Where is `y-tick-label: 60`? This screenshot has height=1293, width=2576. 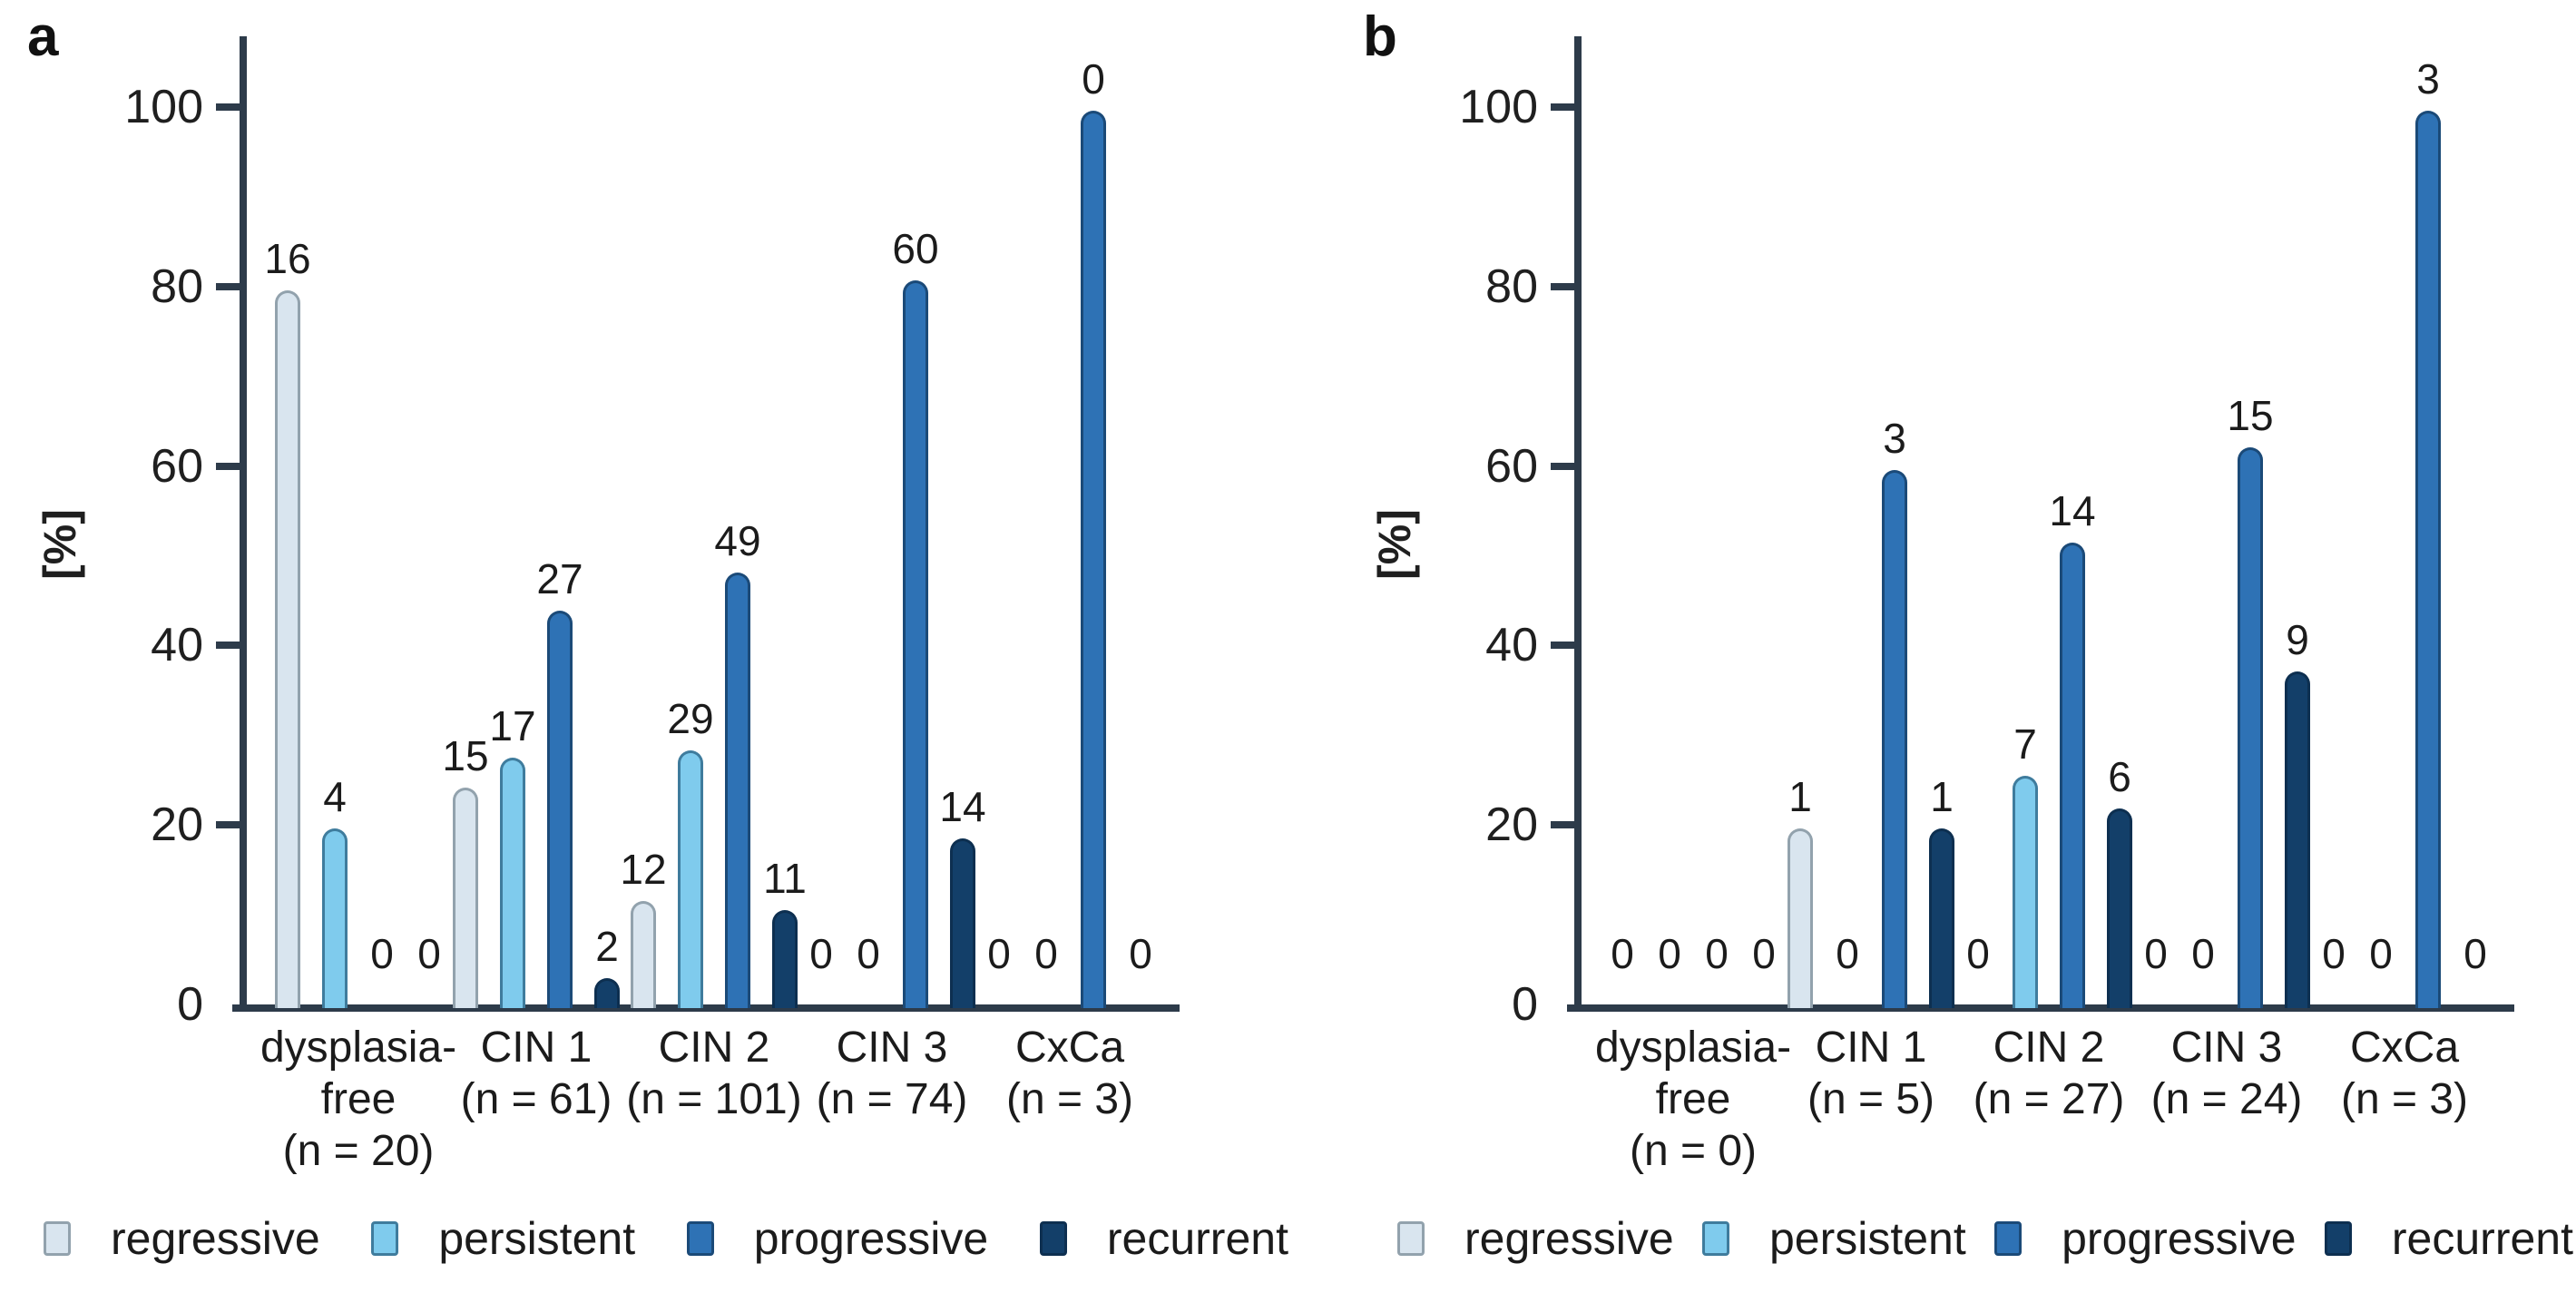
y-tick-label: 60 is located at coordinates (1511, 466).